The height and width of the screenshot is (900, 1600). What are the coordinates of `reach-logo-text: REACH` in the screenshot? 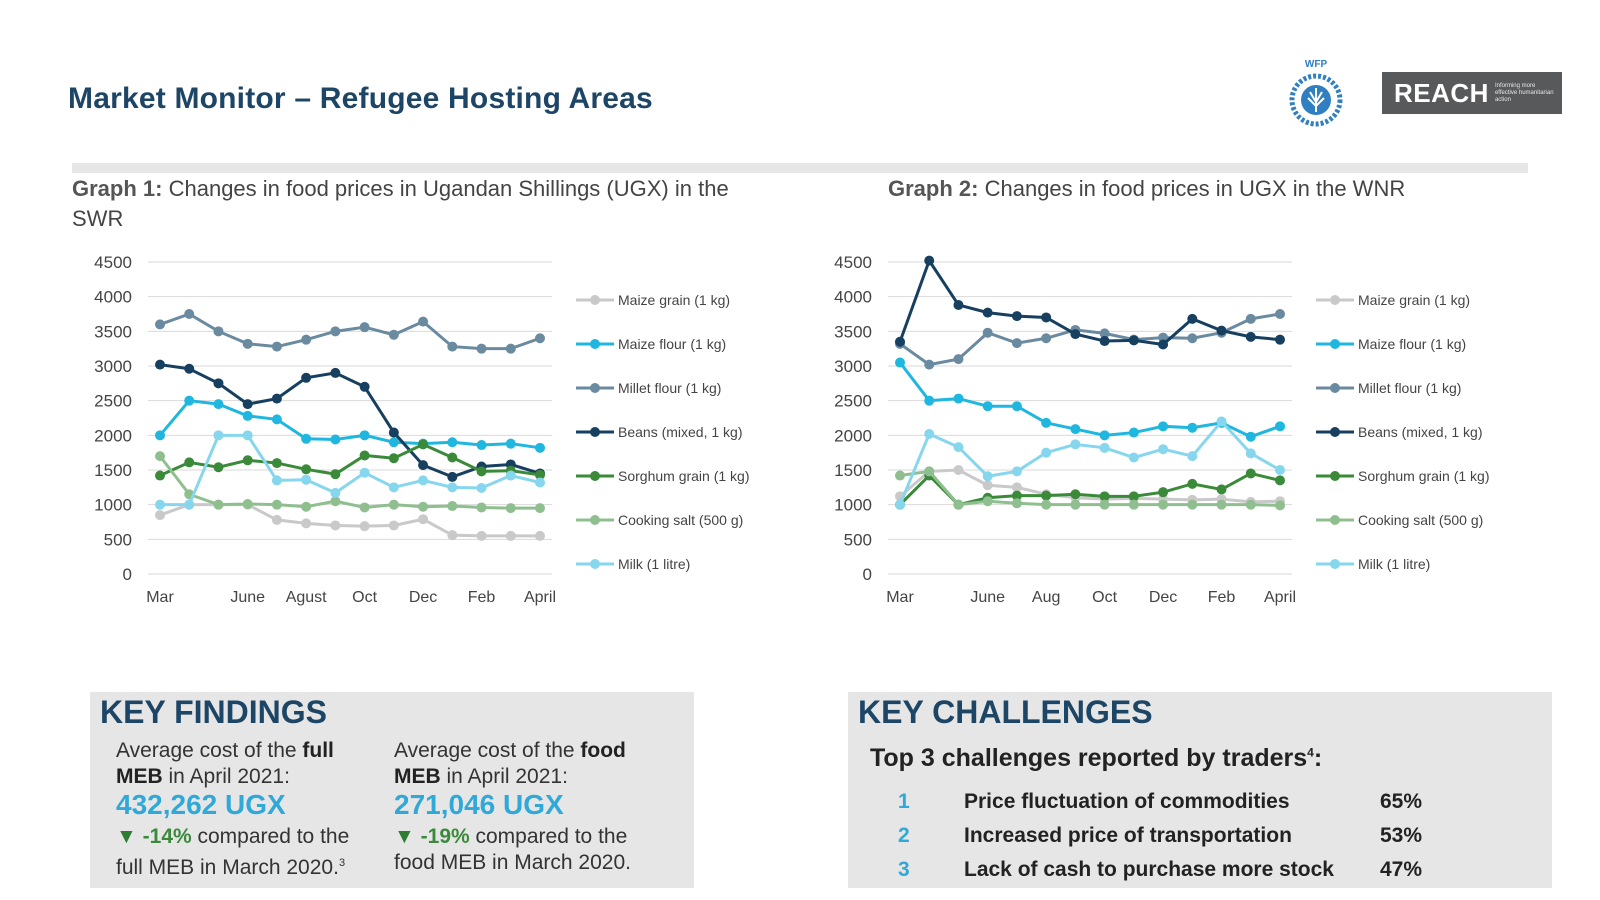 It's located at (1441, 92).